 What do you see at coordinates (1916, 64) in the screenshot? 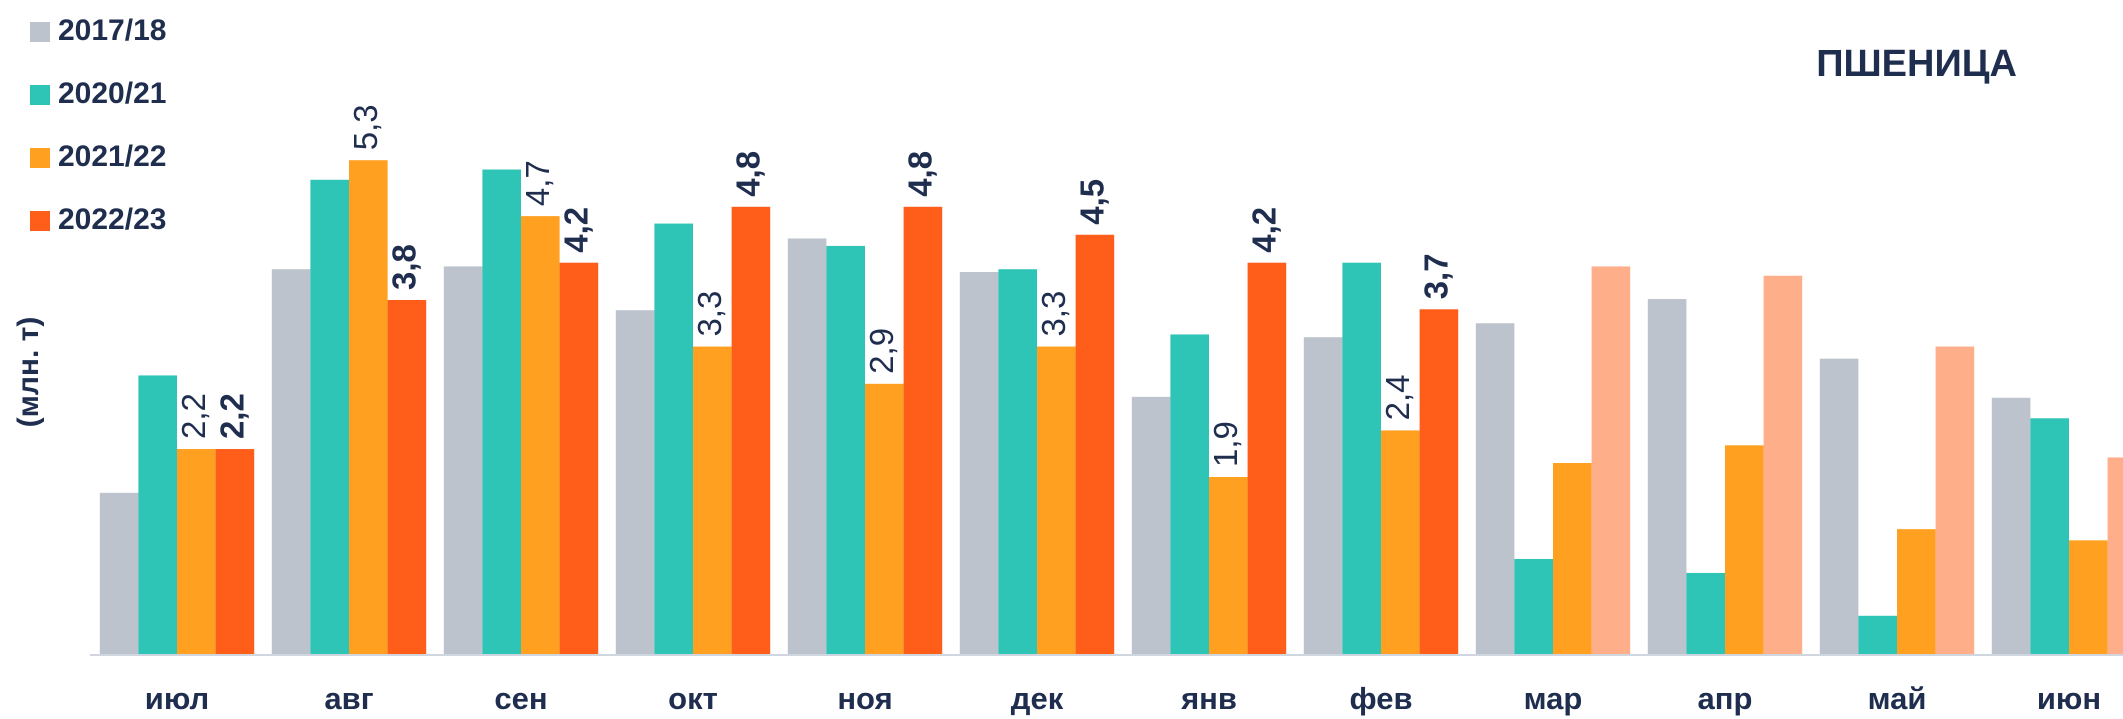
I see `chart-title: ПШЕНИЦА` at bounding box center [1916, 64].